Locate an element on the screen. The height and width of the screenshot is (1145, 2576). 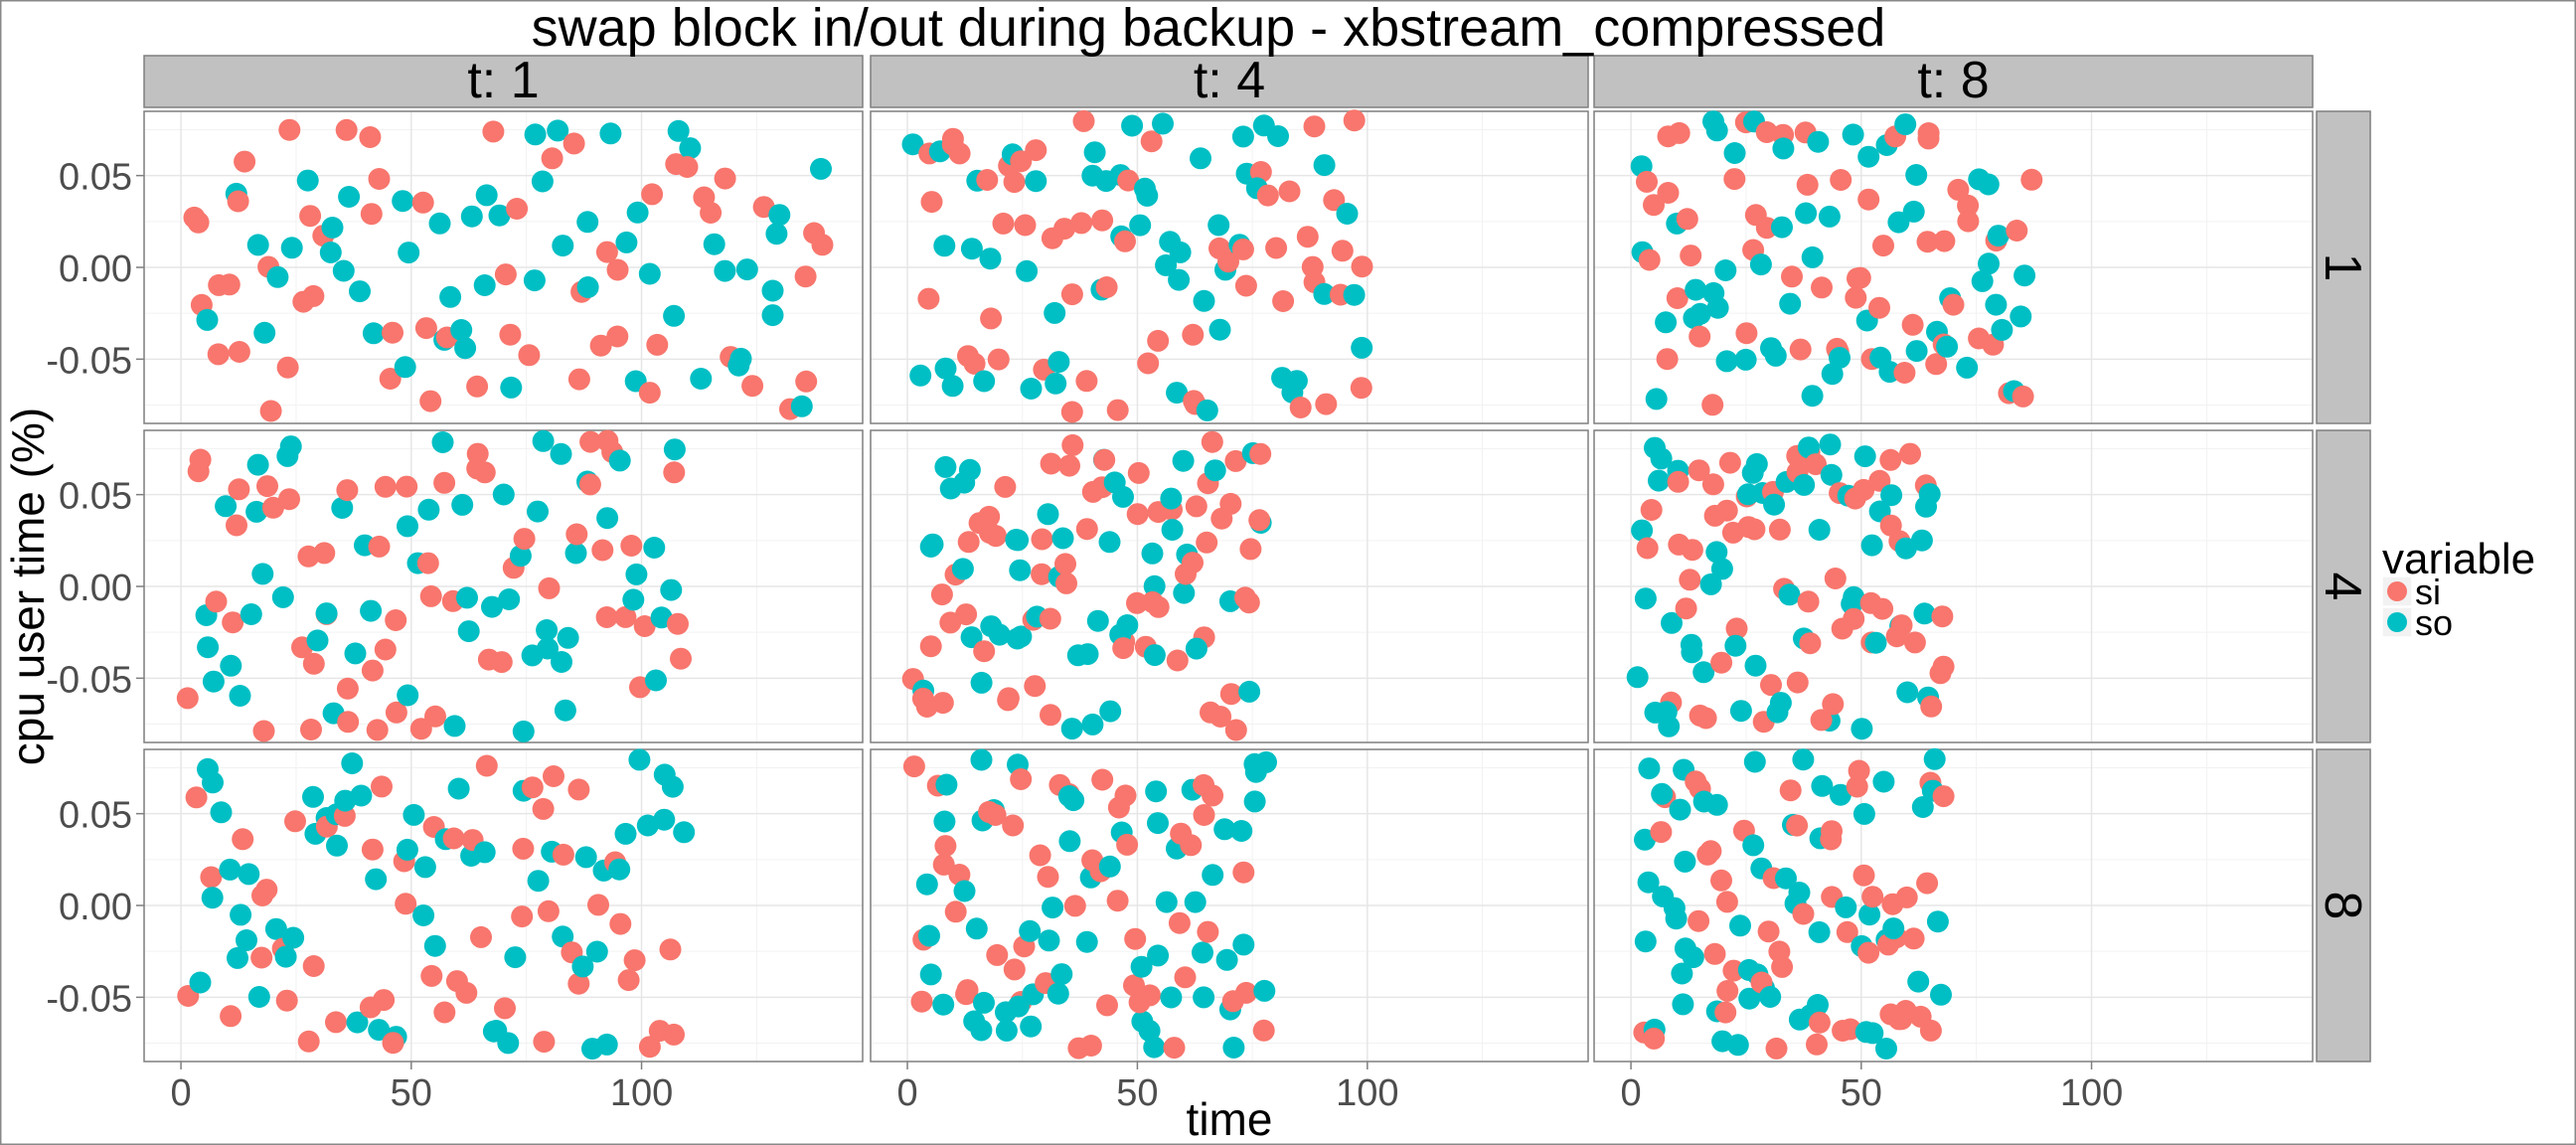
points-t4-row8 is located at coordinates (1089, 904).